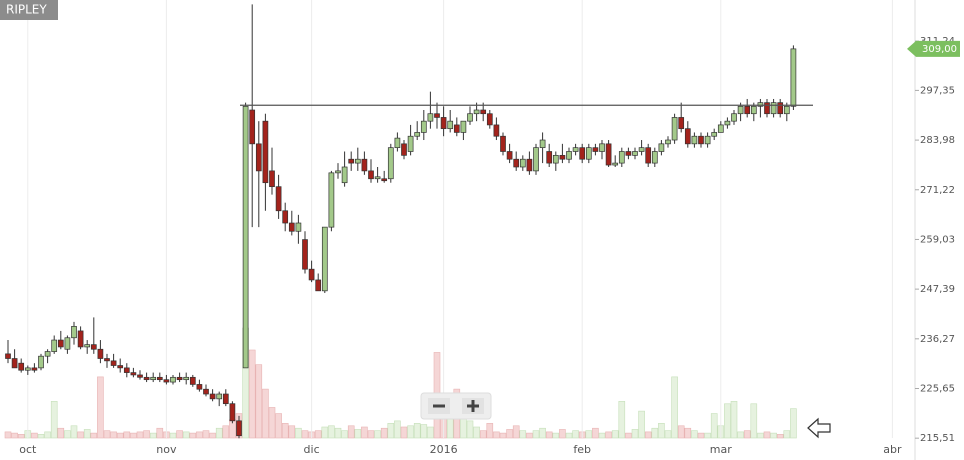  I want to click on last-price-label: 309,00, so click(939, 49).